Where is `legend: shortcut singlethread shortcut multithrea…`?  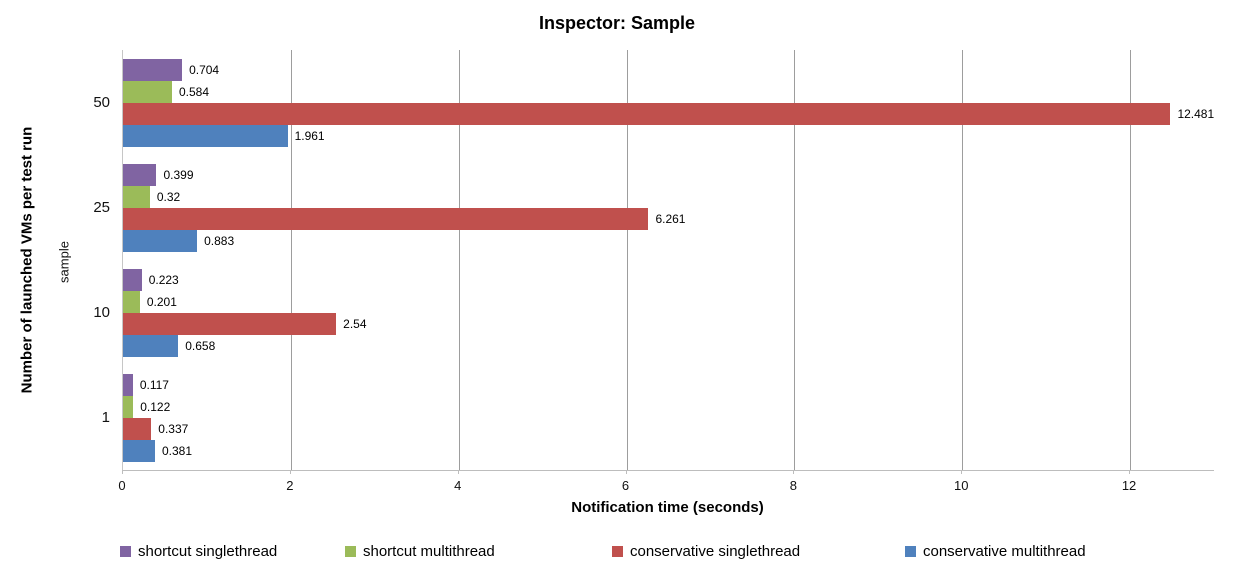 legend: shortcut singlethread shortcut multithrea… is located at coordinates (617, 553).